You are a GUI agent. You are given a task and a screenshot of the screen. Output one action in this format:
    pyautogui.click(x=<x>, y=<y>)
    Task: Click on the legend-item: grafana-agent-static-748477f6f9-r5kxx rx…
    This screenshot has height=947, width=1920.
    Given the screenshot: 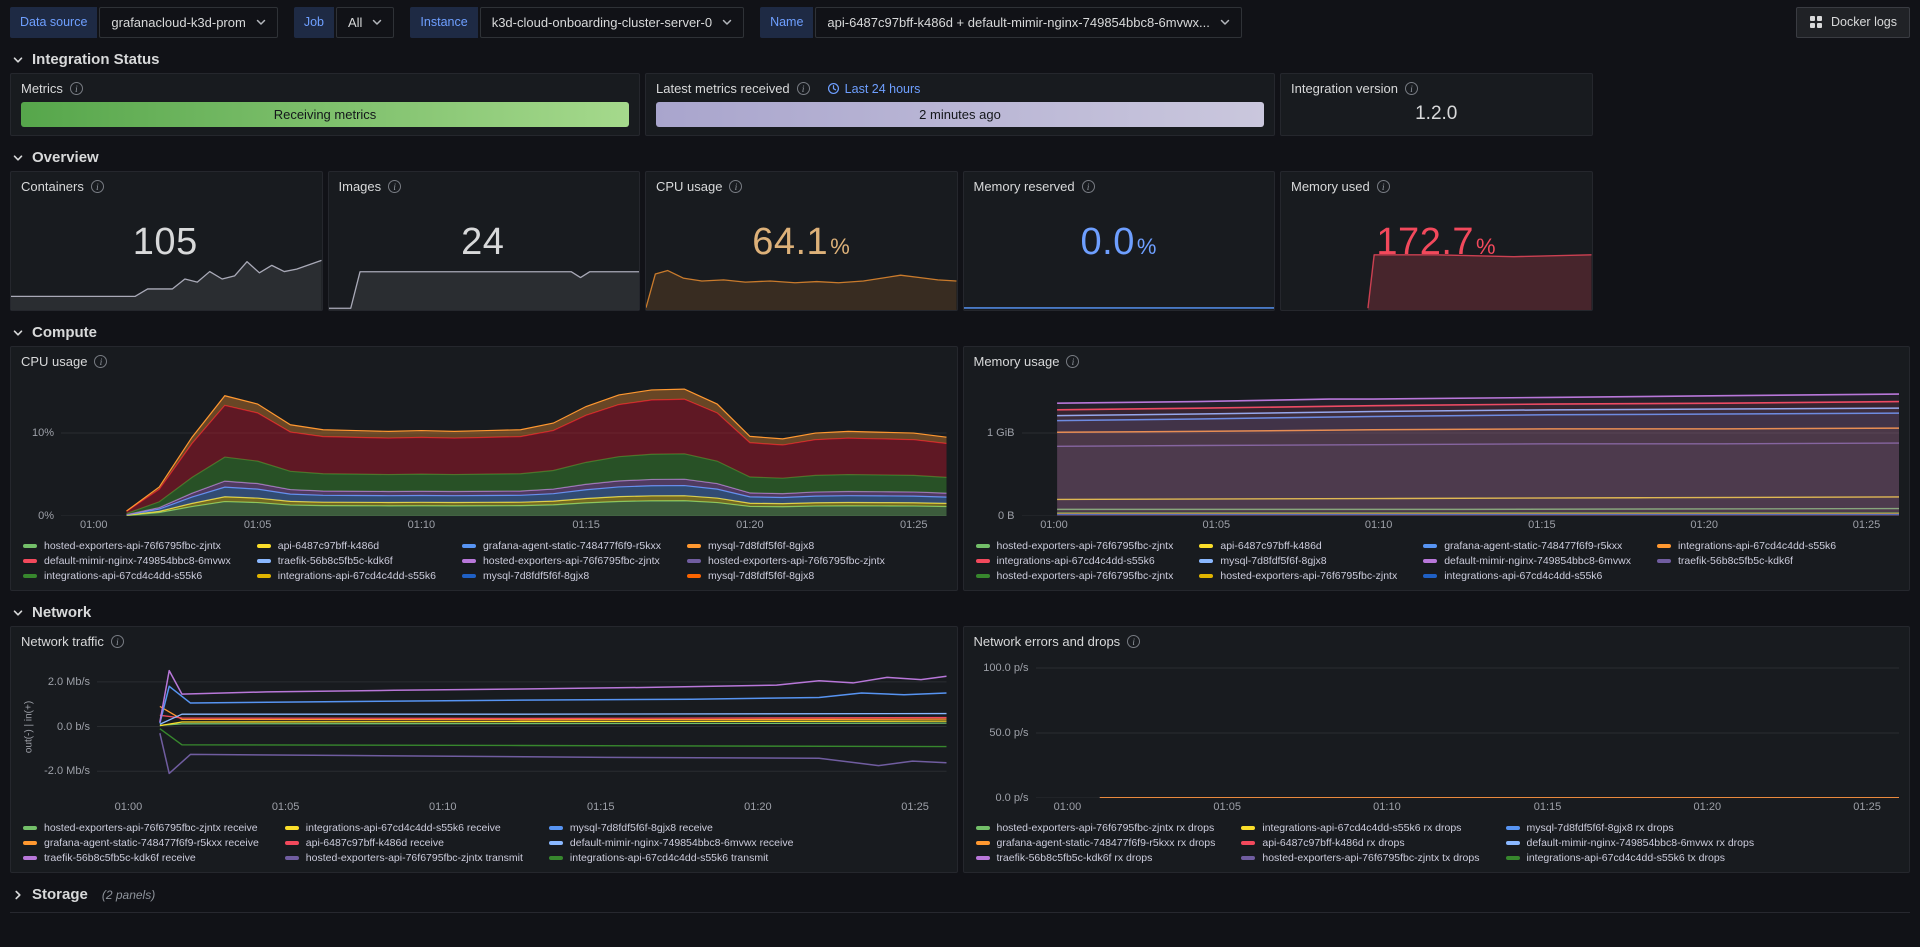 What is the action you would take?
    pyautogui.click(x=1095, y=843)
    